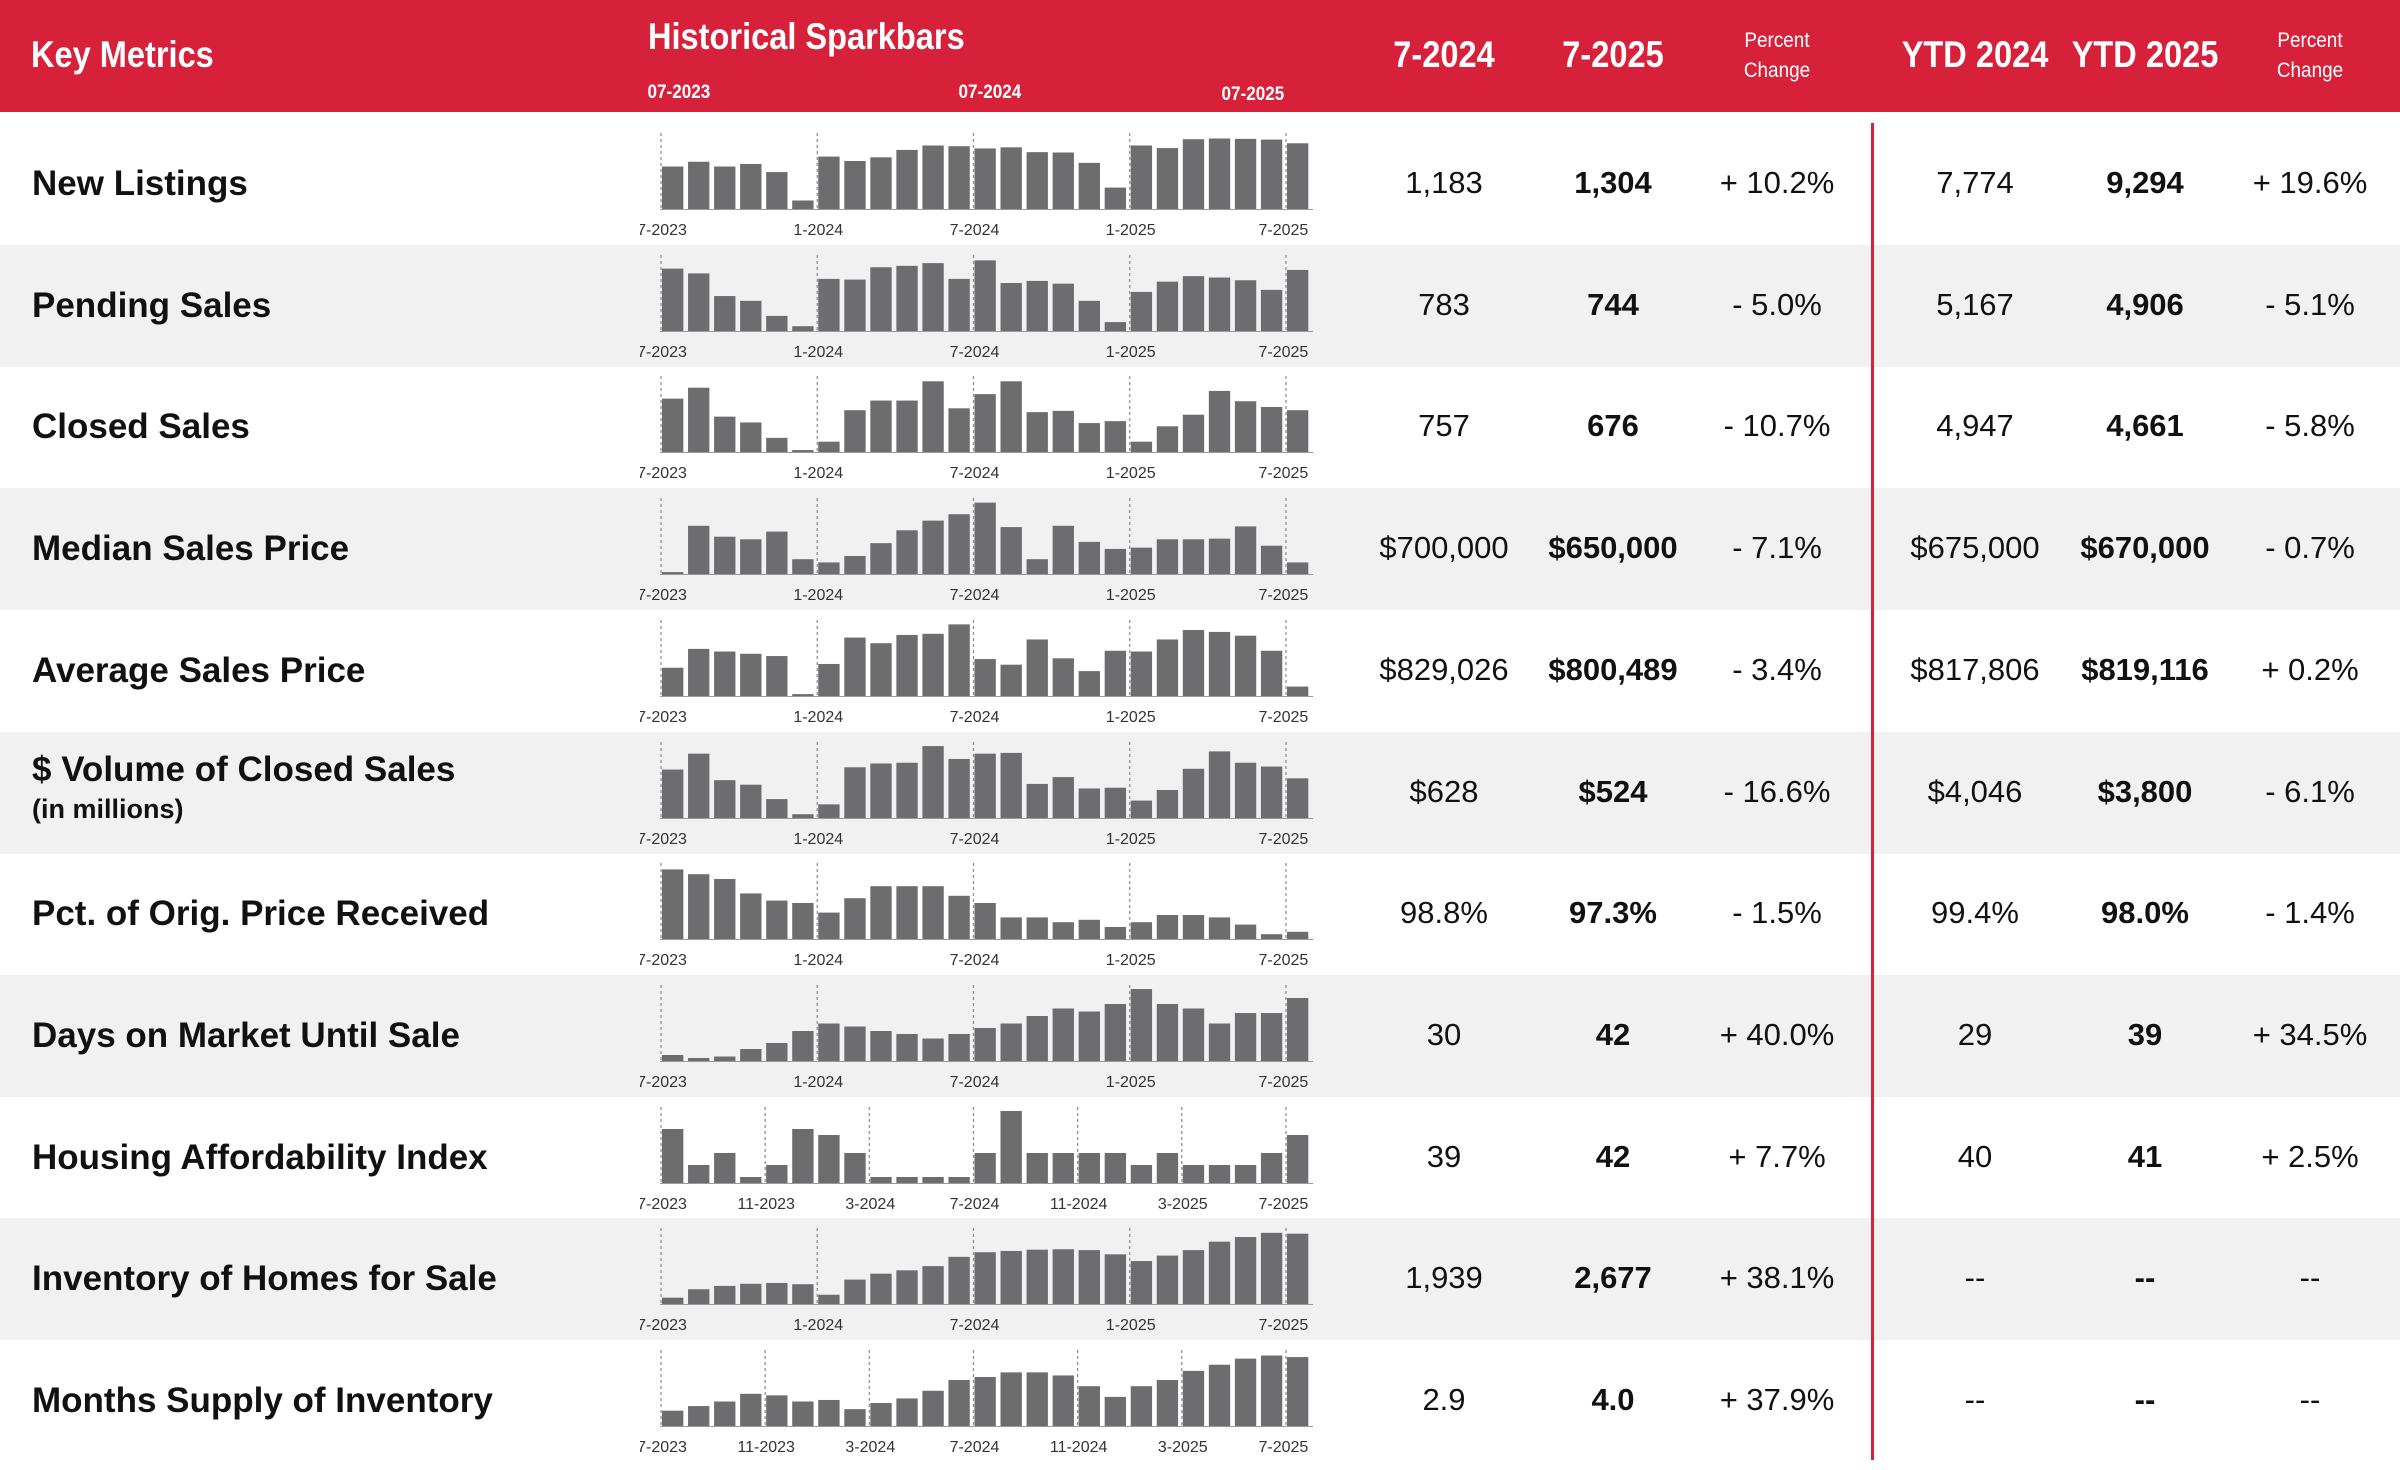  Describe the element at coordinates (1975, 304) in the screenshot. I see `value-ytd-2024: 5,167` at that location.